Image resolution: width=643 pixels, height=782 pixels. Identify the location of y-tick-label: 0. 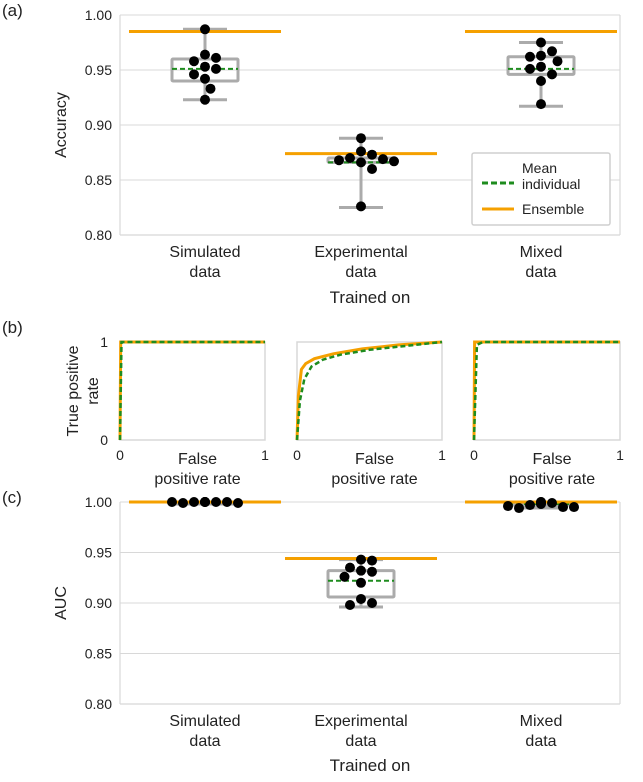
(104, 440).